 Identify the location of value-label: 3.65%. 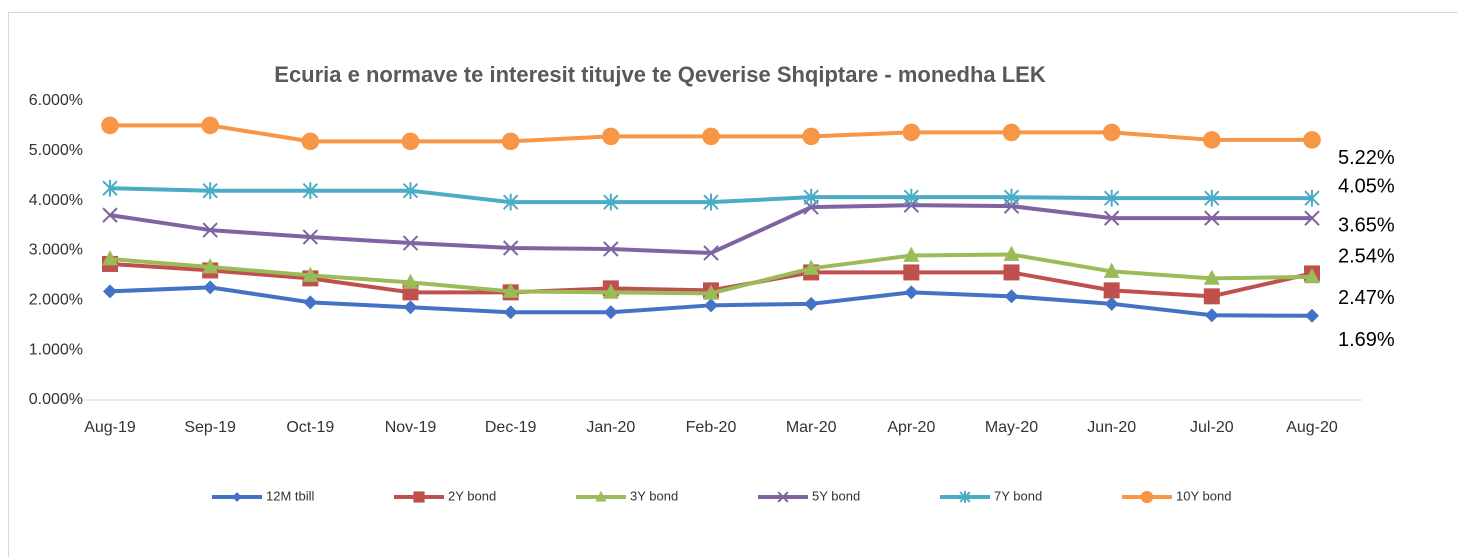
(1366, 225).